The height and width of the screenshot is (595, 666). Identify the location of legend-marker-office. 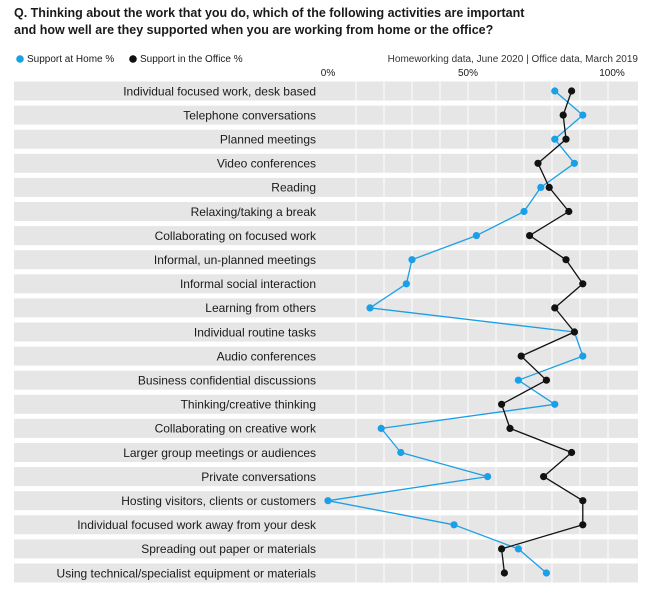
(133, 59).